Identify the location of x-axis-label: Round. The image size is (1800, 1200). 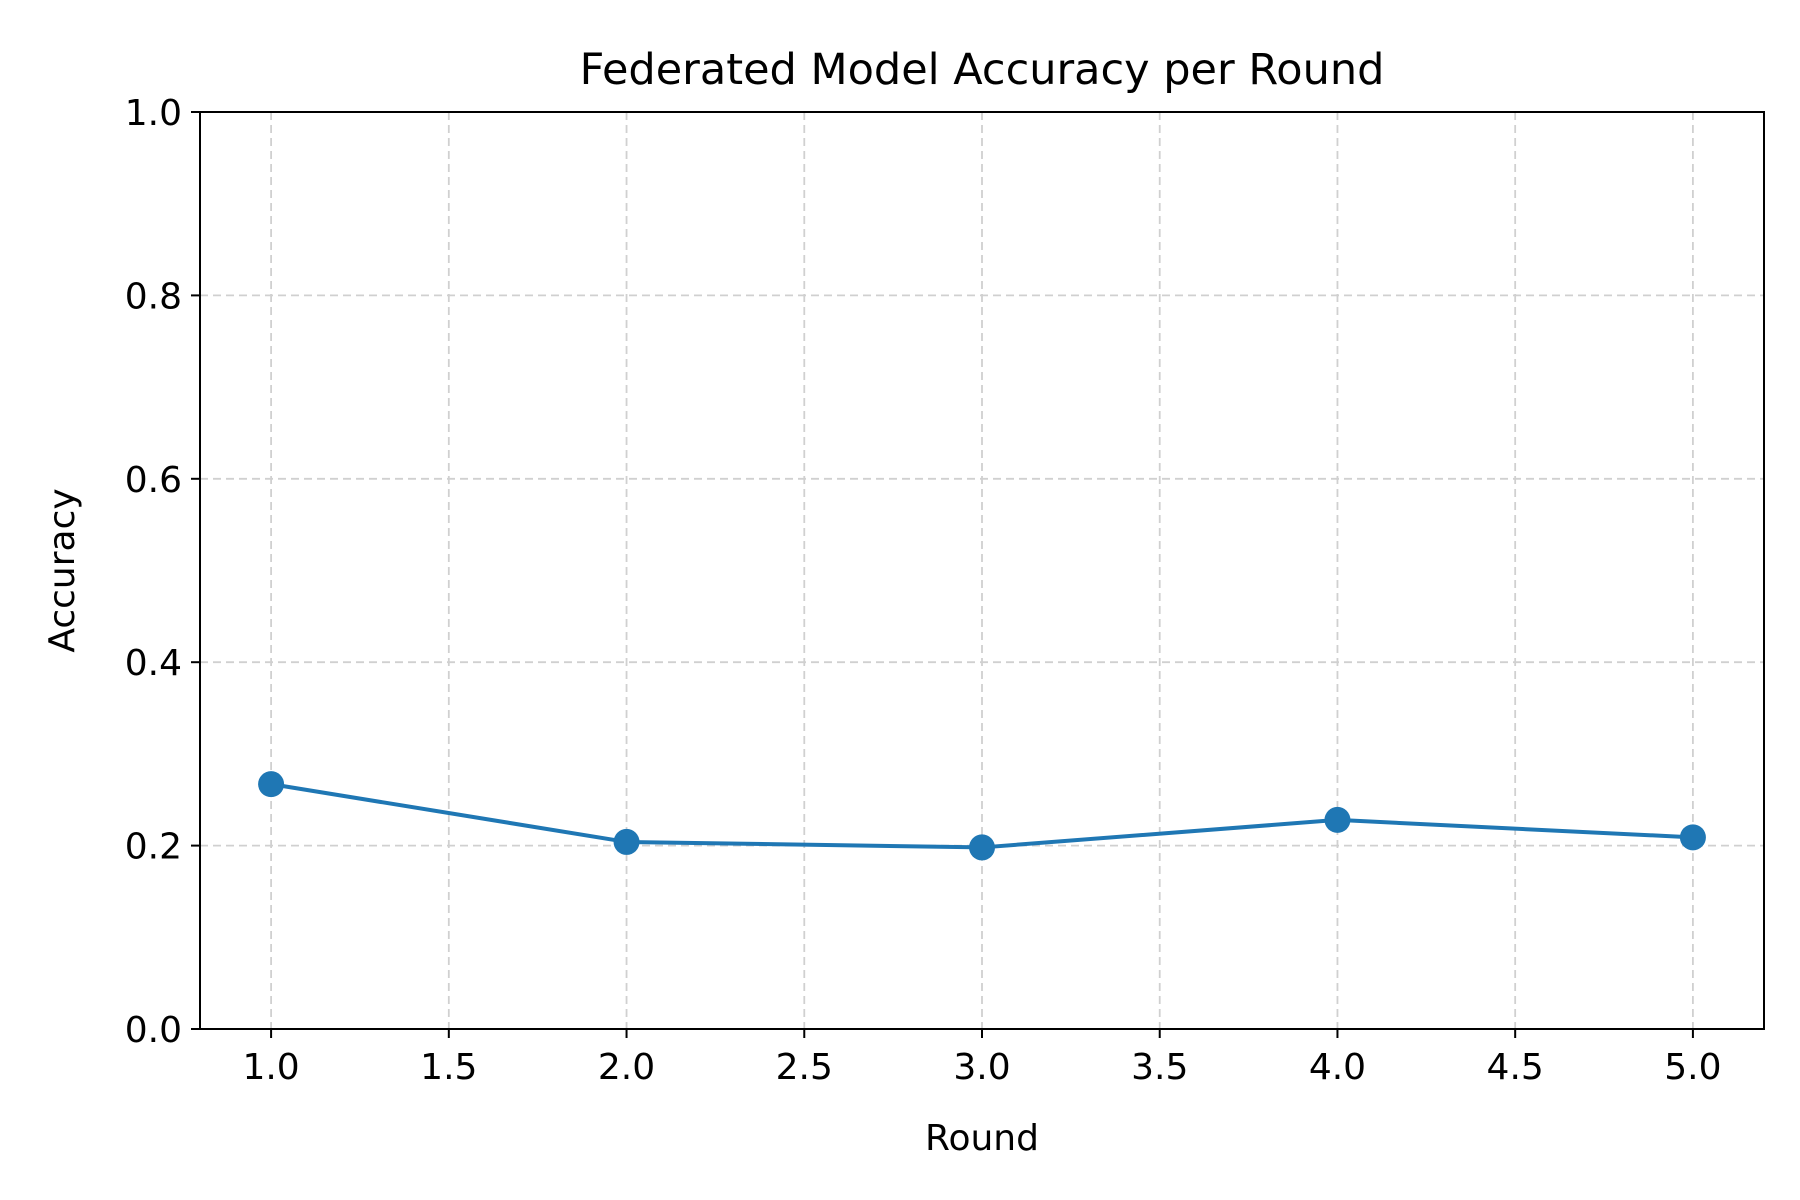
(982, 1138).